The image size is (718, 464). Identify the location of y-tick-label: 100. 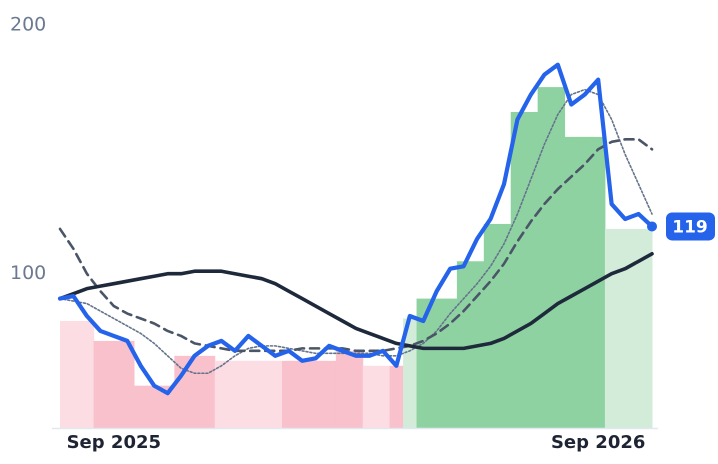
(28, 273).